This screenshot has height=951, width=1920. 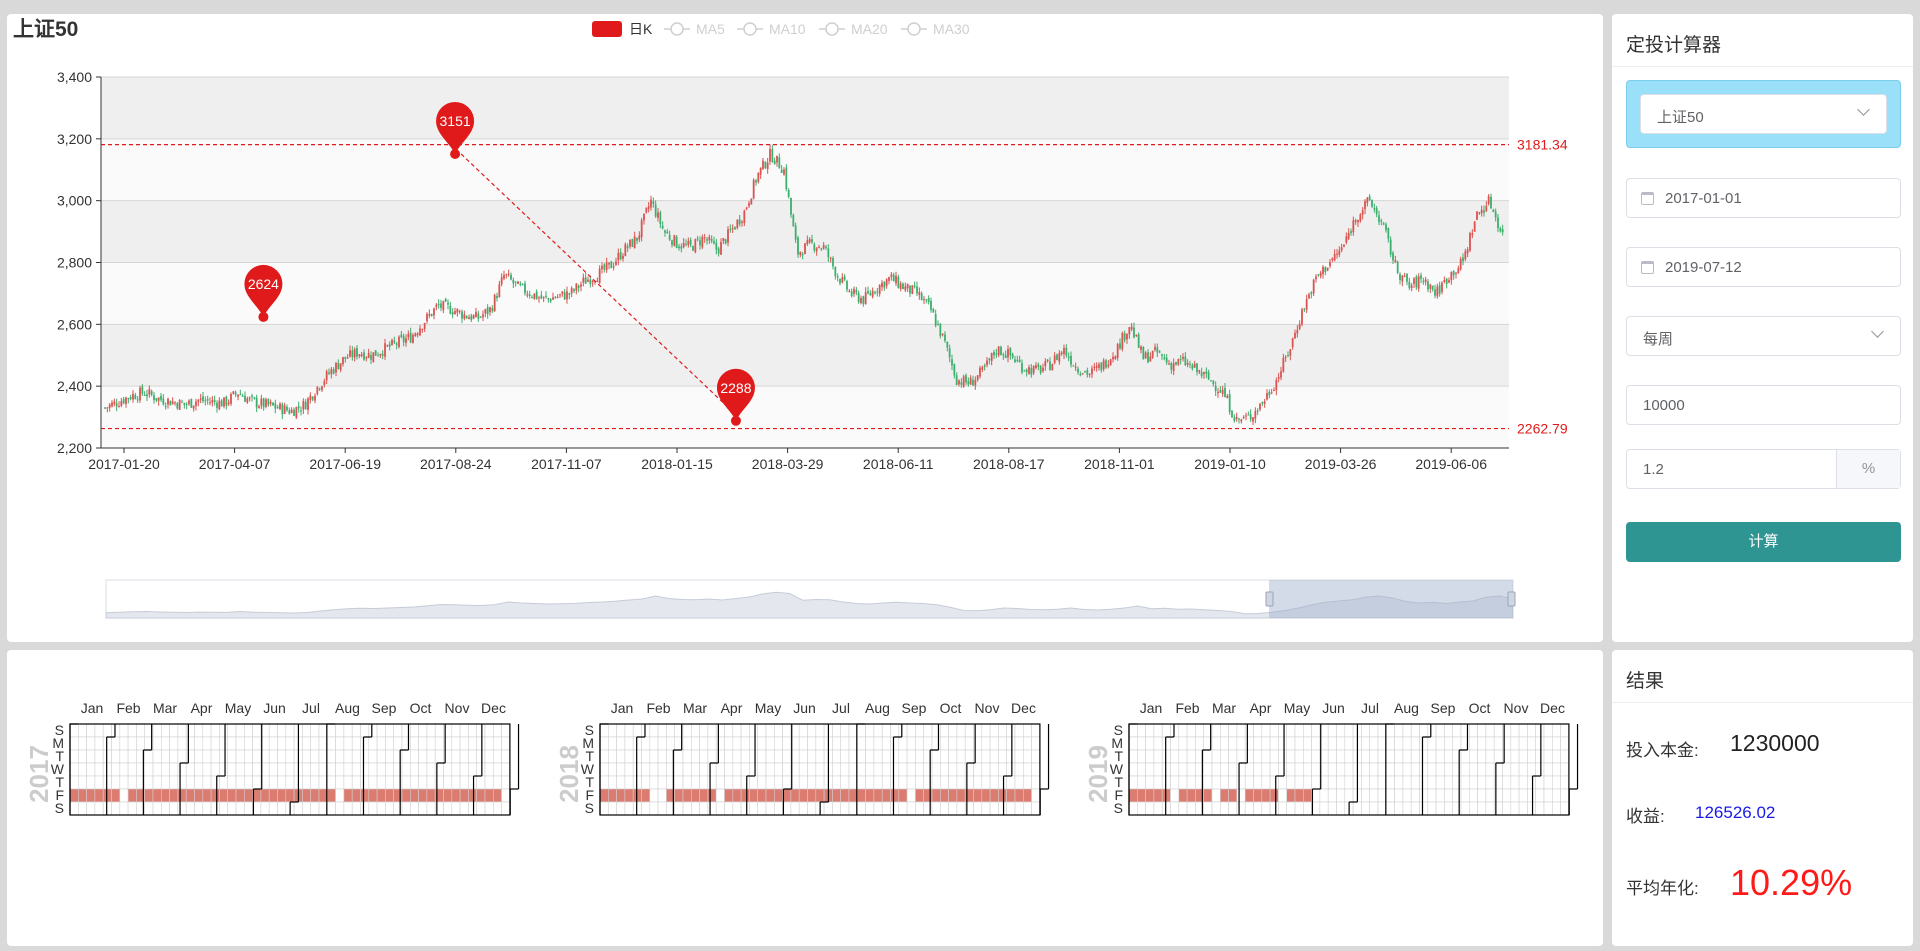 What do you see at coordinates (735, 397) in the screenshot?
I see `mark-point-pin: 2288` at bounding box center [735, 397].